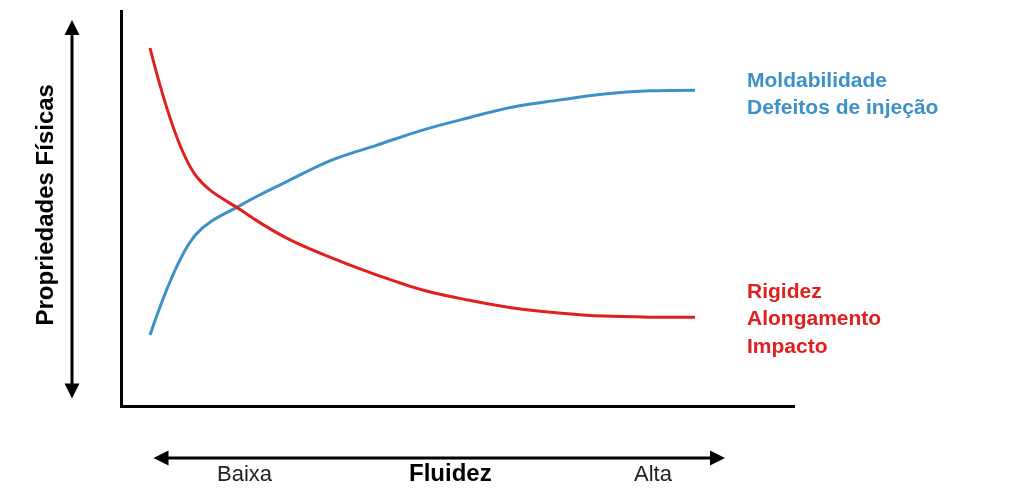 The image size is (1021, 502). I want to click on x-axis-title: Fluidez, so click(450, 472).